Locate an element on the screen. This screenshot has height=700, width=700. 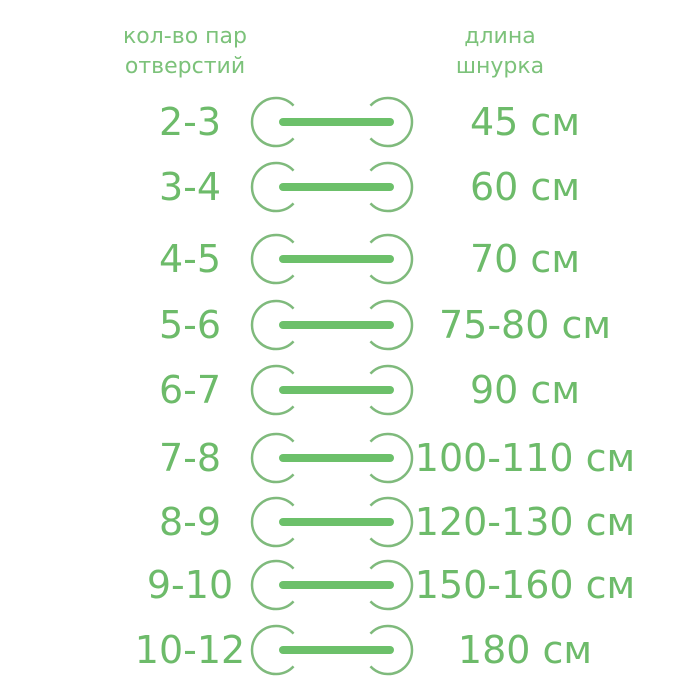
header-length-line2: шнурка is located at coordinates (500, 66).